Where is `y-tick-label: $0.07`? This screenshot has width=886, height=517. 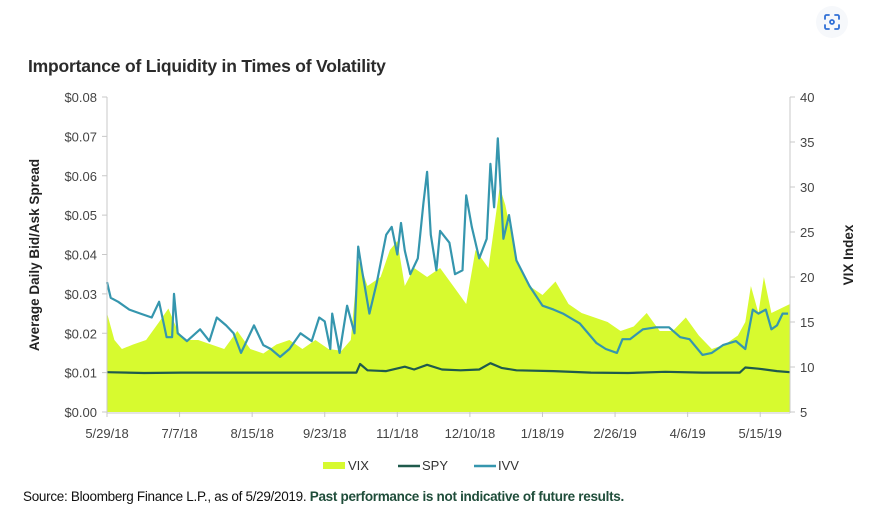 y-tick-label: $0.07 is located at coordinates (80, 136).